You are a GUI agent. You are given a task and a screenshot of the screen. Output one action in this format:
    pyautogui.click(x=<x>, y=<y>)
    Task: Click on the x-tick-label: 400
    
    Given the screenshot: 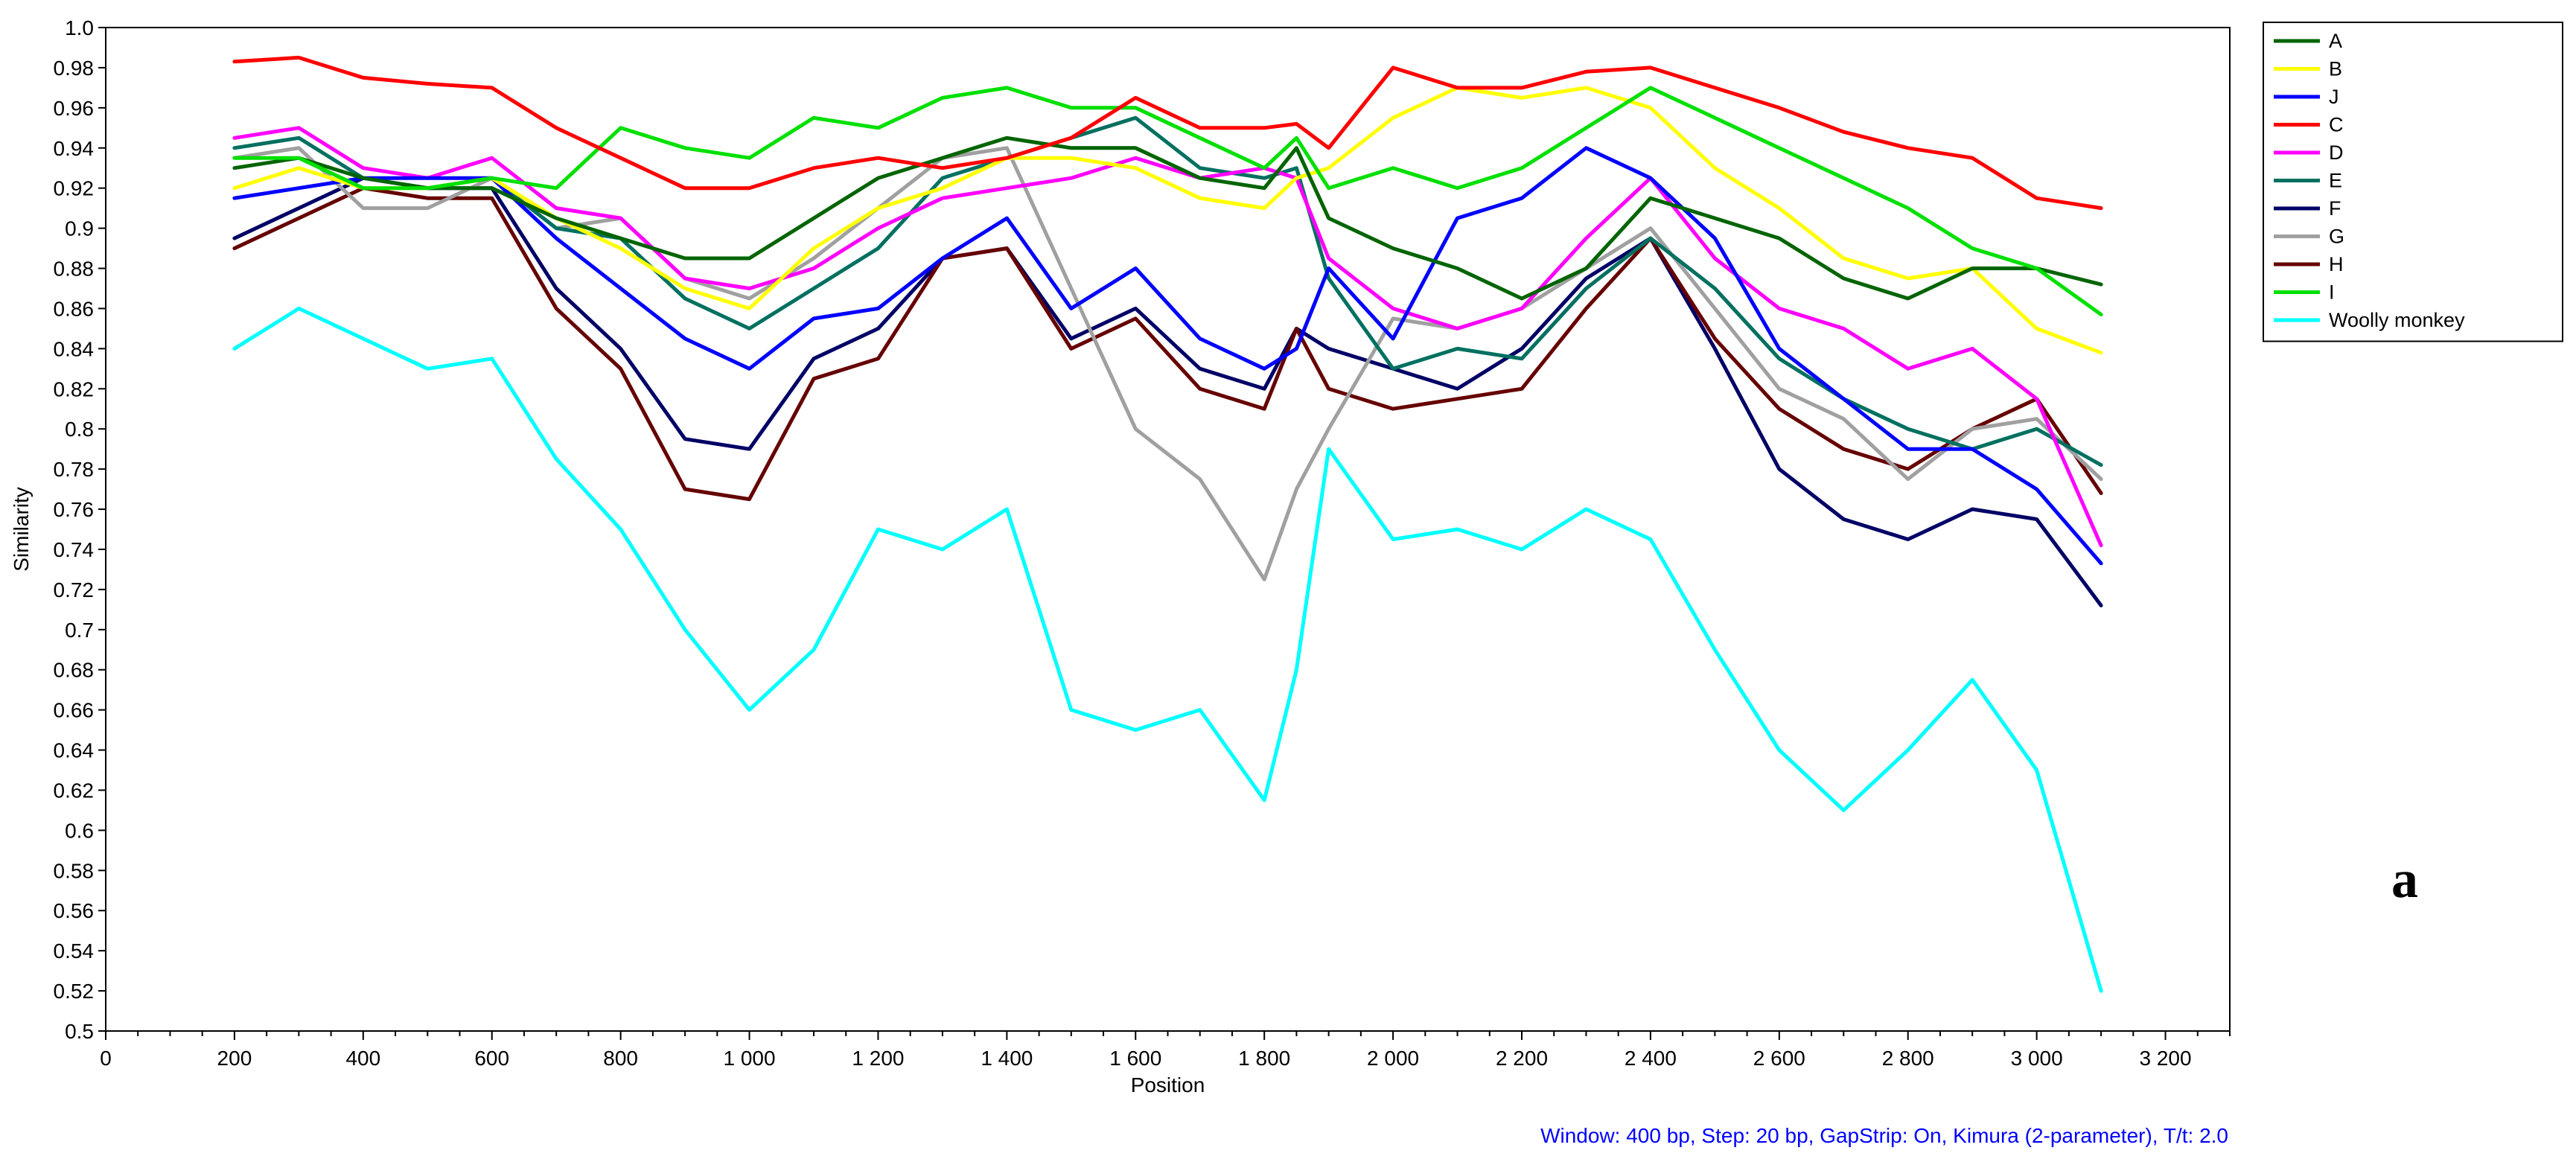 What is the action you would take?
    pyautogui.click(x=362, y=1058)
    